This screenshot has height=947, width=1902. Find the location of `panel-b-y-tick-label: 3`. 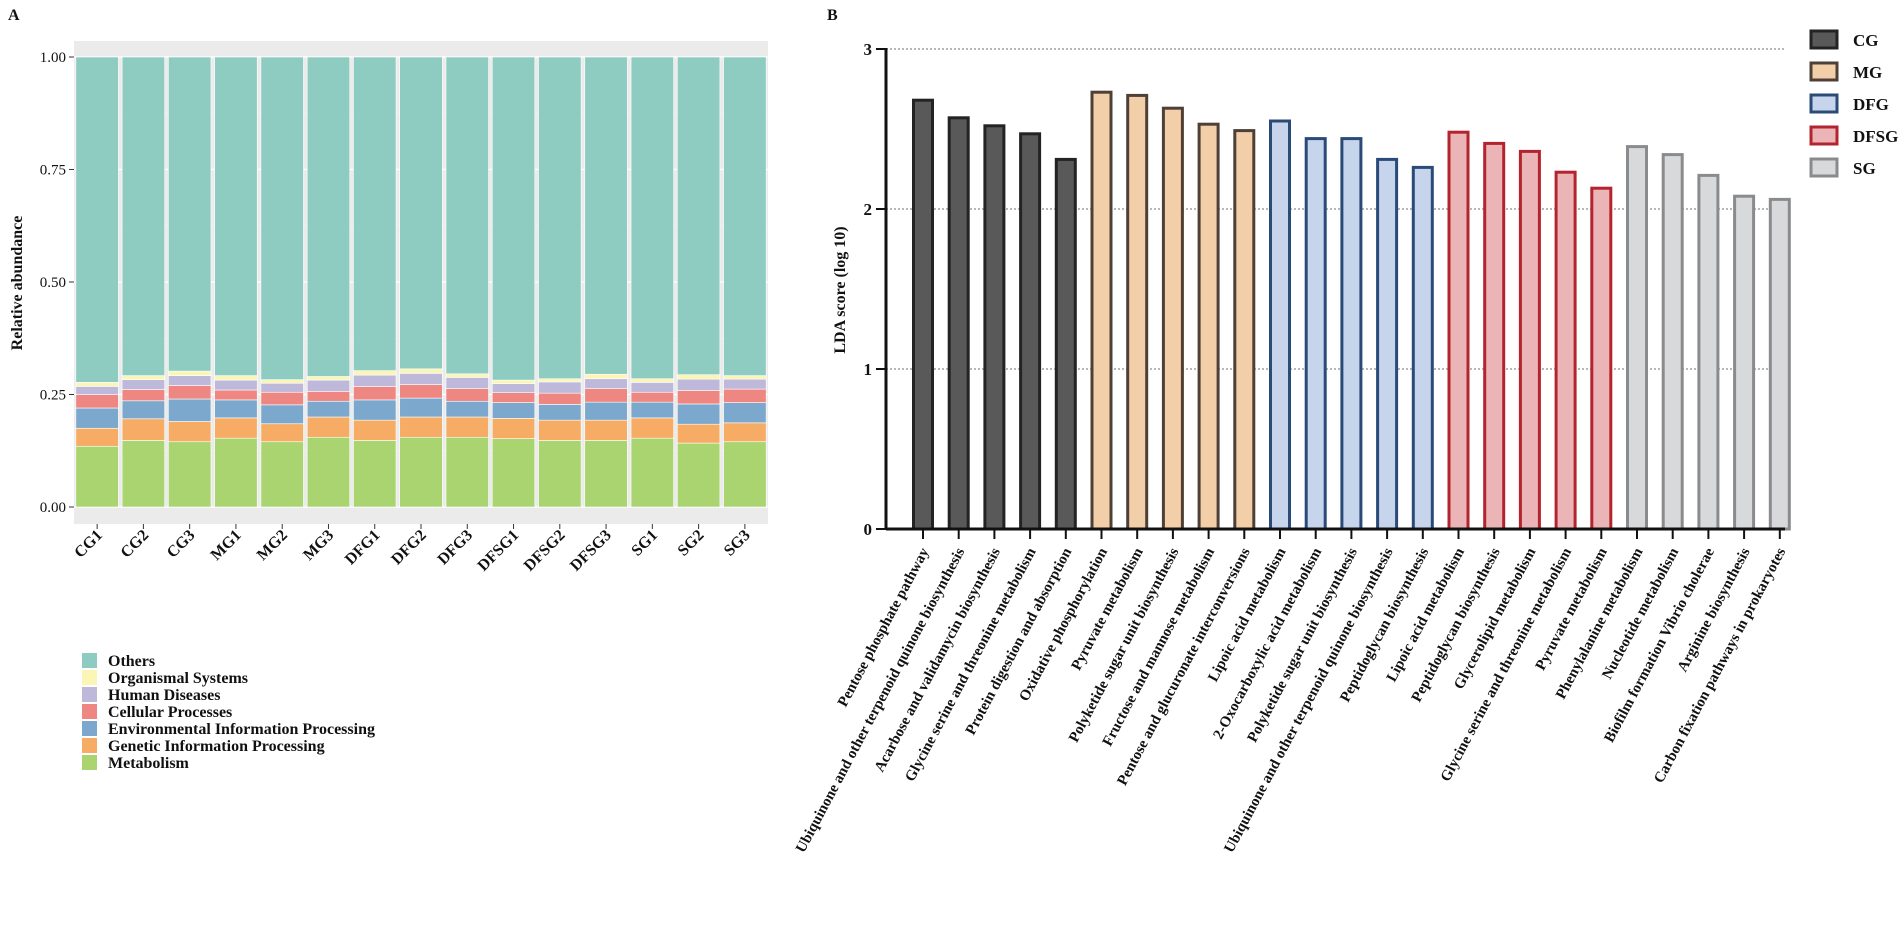

panel-b-y-tick-label: 3 is located at coordinates (868, 49).